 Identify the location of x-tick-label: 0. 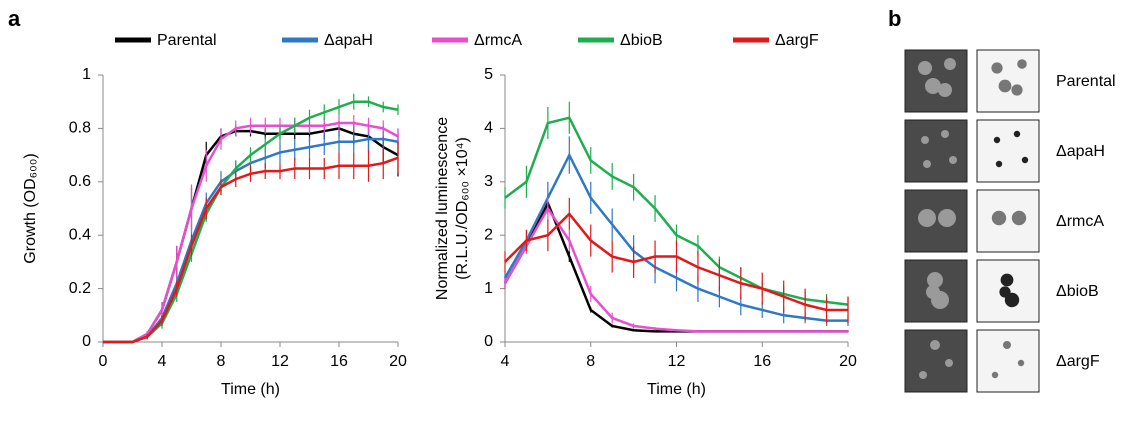
(103, 361).